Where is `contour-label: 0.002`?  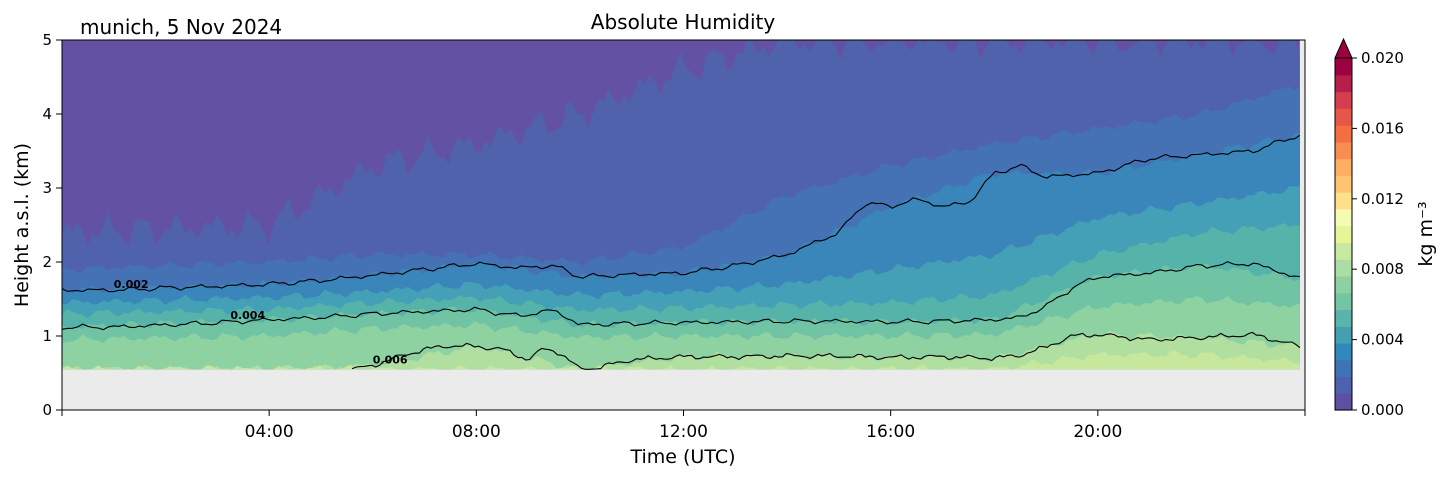
contour-label: 0.002 is located at coordinates (131, 284).